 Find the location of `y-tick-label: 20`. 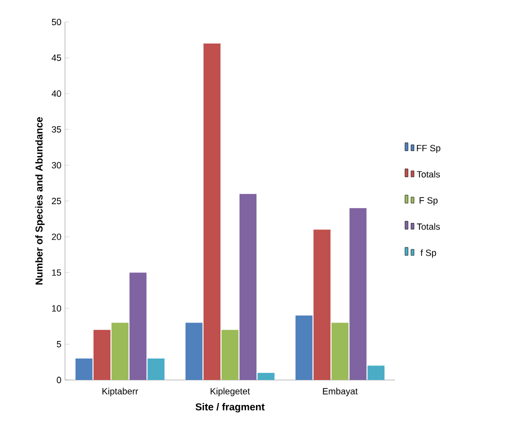

y-tick-label: 20 is located at coordinates (57, 237).